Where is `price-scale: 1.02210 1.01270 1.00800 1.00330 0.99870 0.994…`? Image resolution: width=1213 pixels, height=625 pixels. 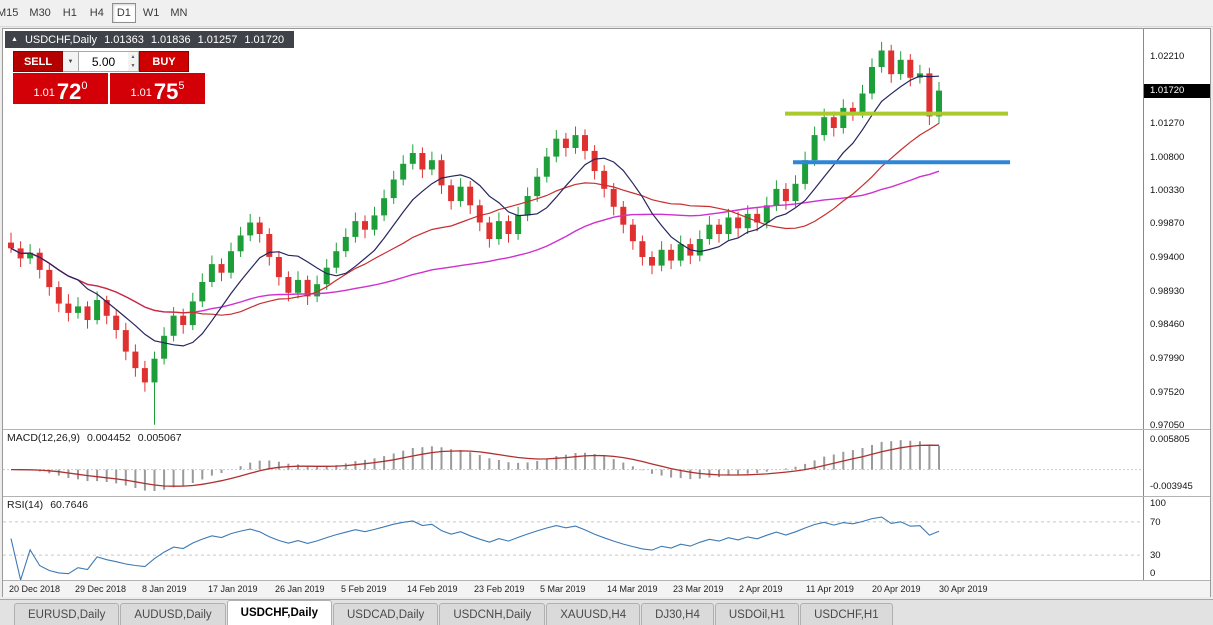 price-scale: 1.02210 1.01270 1.00800 1.00330 0.99870 0.994… is located at coordinates (1177, 230).